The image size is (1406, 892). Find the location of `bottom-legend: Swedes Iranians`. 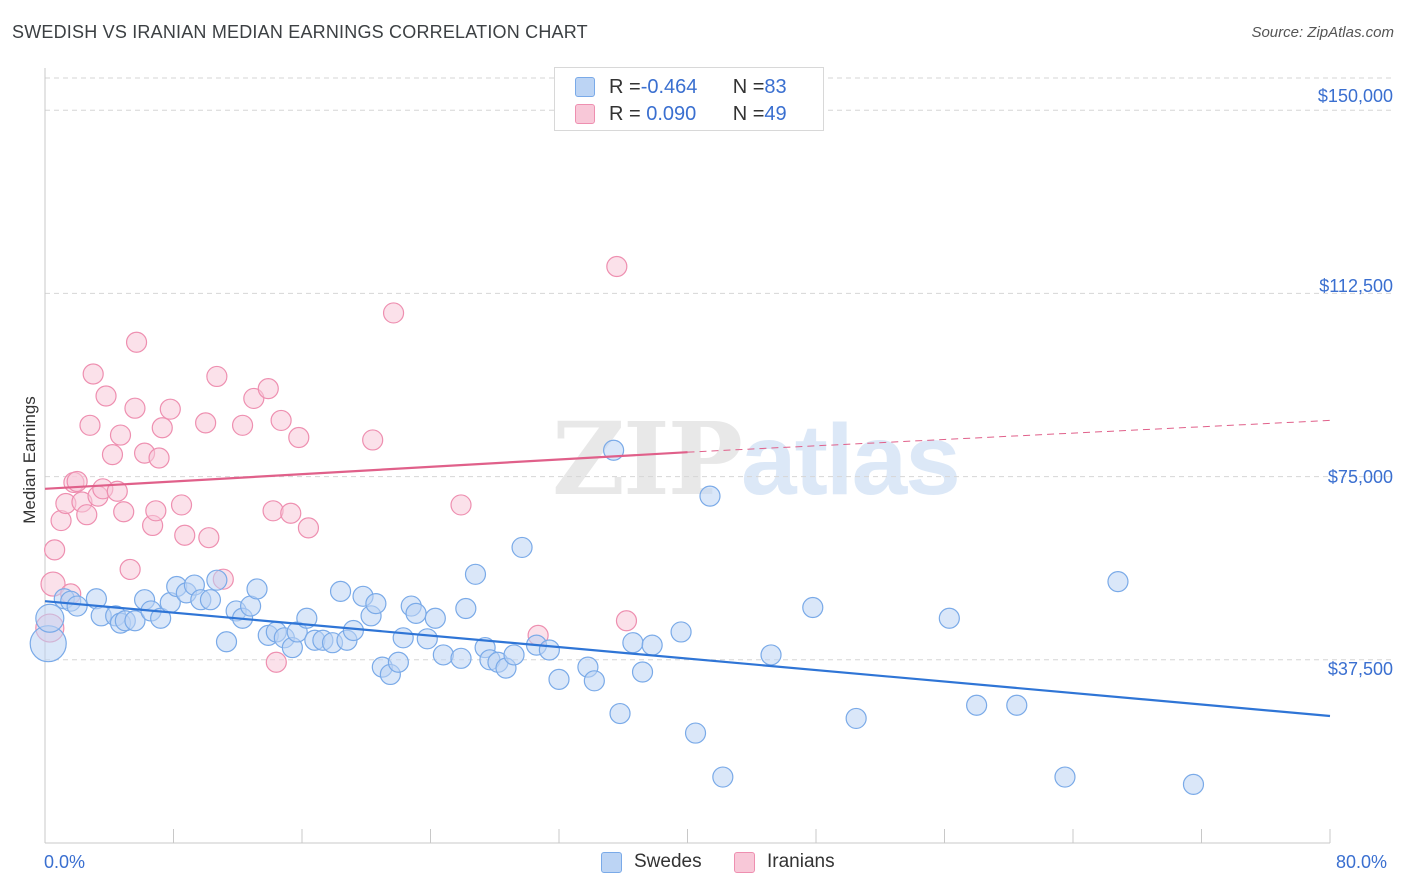

bottom-legend: Swedes Iranians is located at coordinates (703, 864).